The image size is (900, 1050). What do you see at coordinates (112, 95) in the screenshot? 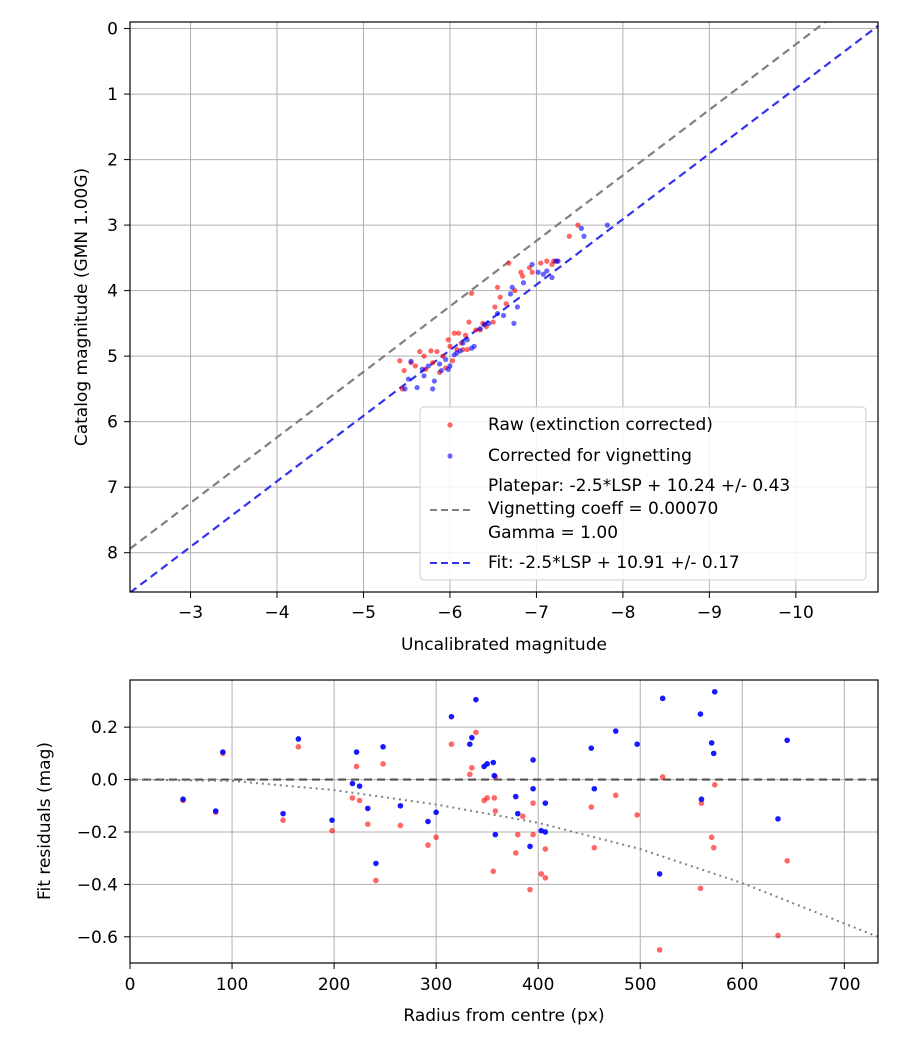
I see `top-y-tick-label: 1` at bounding box center [112, 95].